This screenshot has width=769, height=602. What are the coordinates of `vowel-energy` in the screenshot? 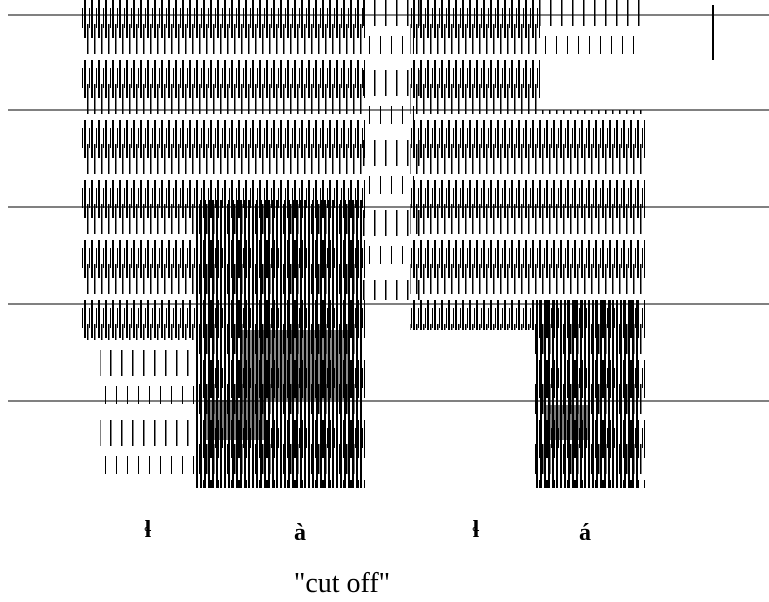 It's located at (587, 394).